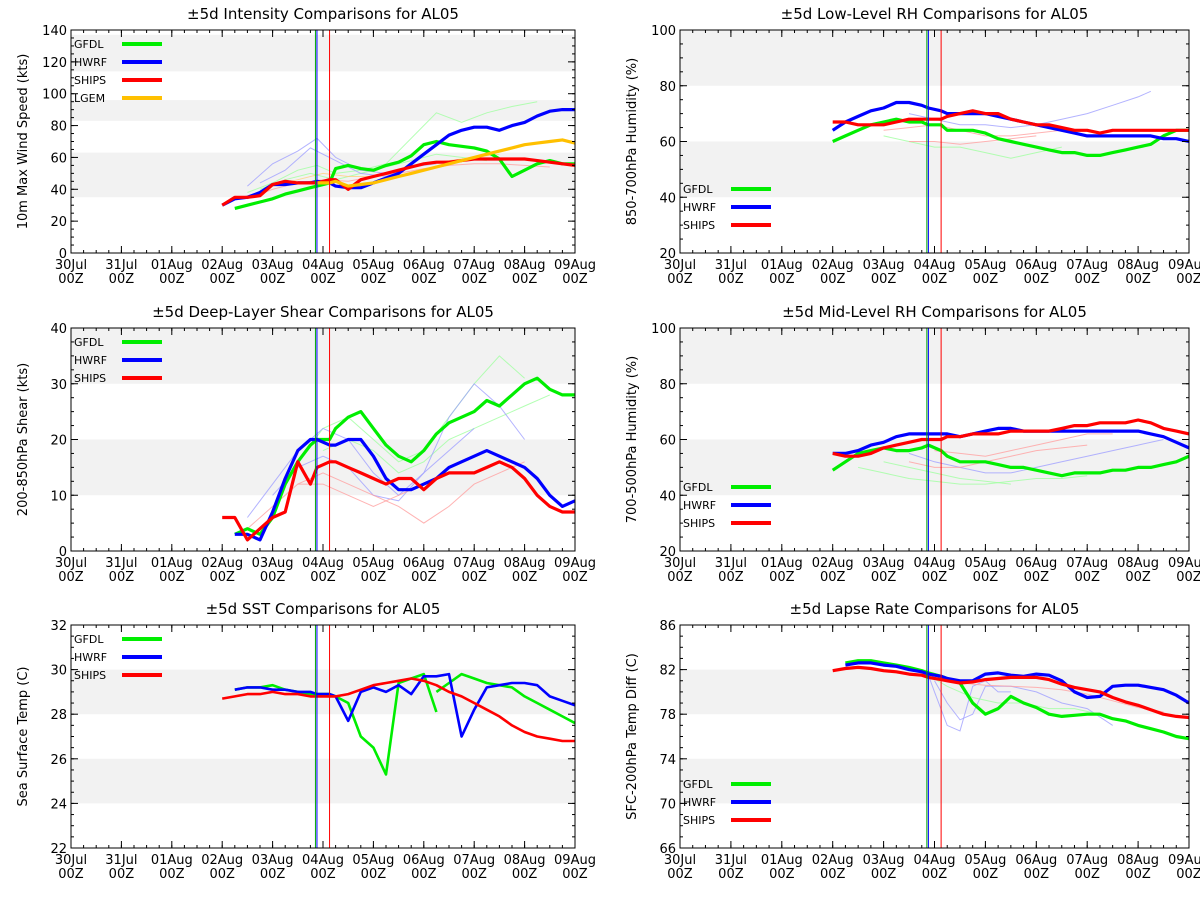  What do you see at coordinates (58, 804) in the screenshot?
I see `sst-ytick-label: 24` at bounding box center [58, 804].